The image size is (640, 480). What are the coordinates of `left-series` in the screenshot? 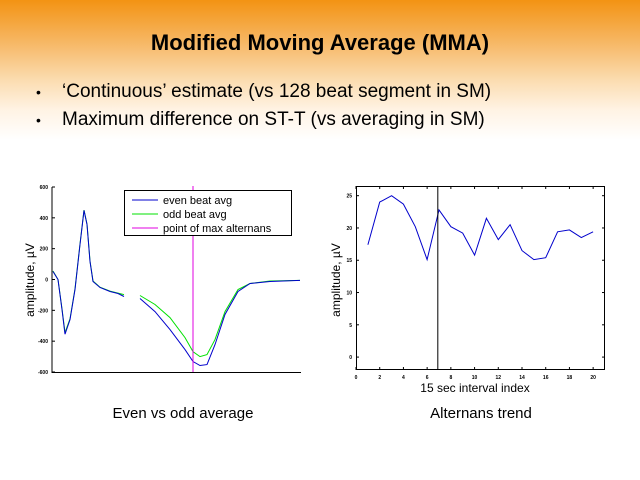 It's located at (176, 288).